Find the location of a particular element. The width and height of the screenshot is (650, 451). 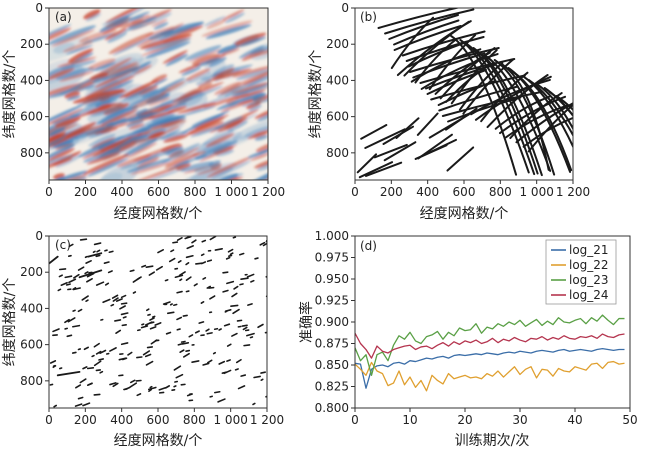

x-tick-label: 0 is located at coordinates (355, 420).